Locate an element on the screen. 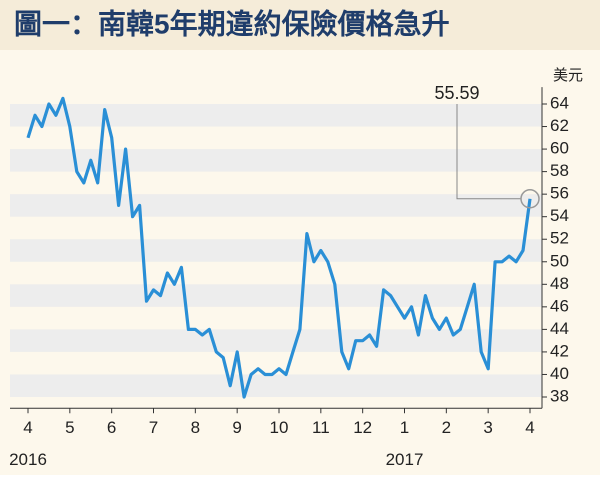  y-tick-label: 42 is located at coordinates (559, 350).